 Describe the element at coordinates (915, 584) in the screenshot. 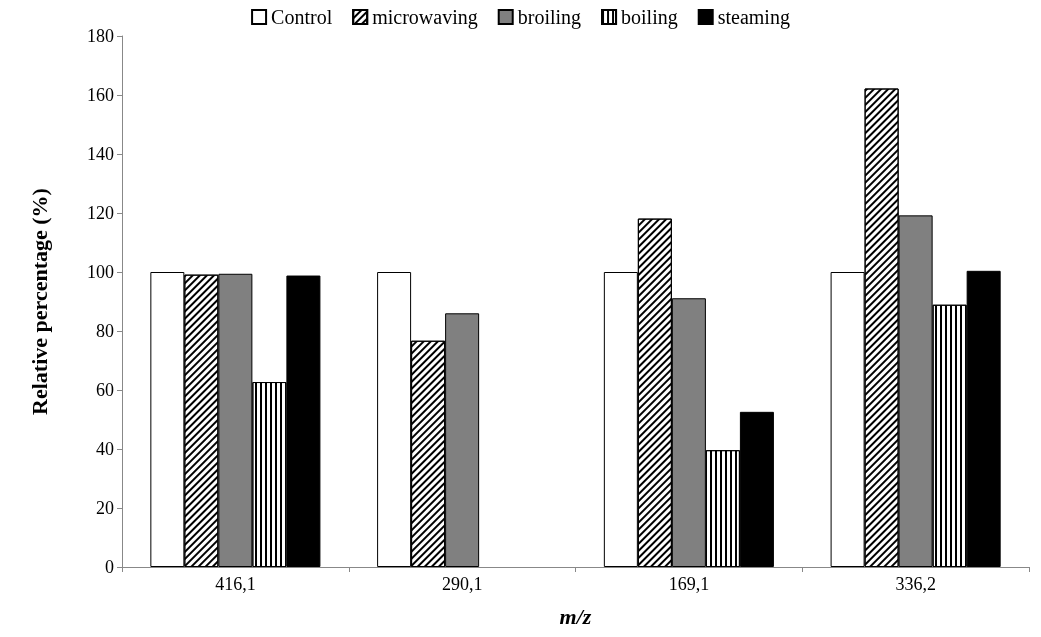

I see `x-tick-label: 336,2` at that location.